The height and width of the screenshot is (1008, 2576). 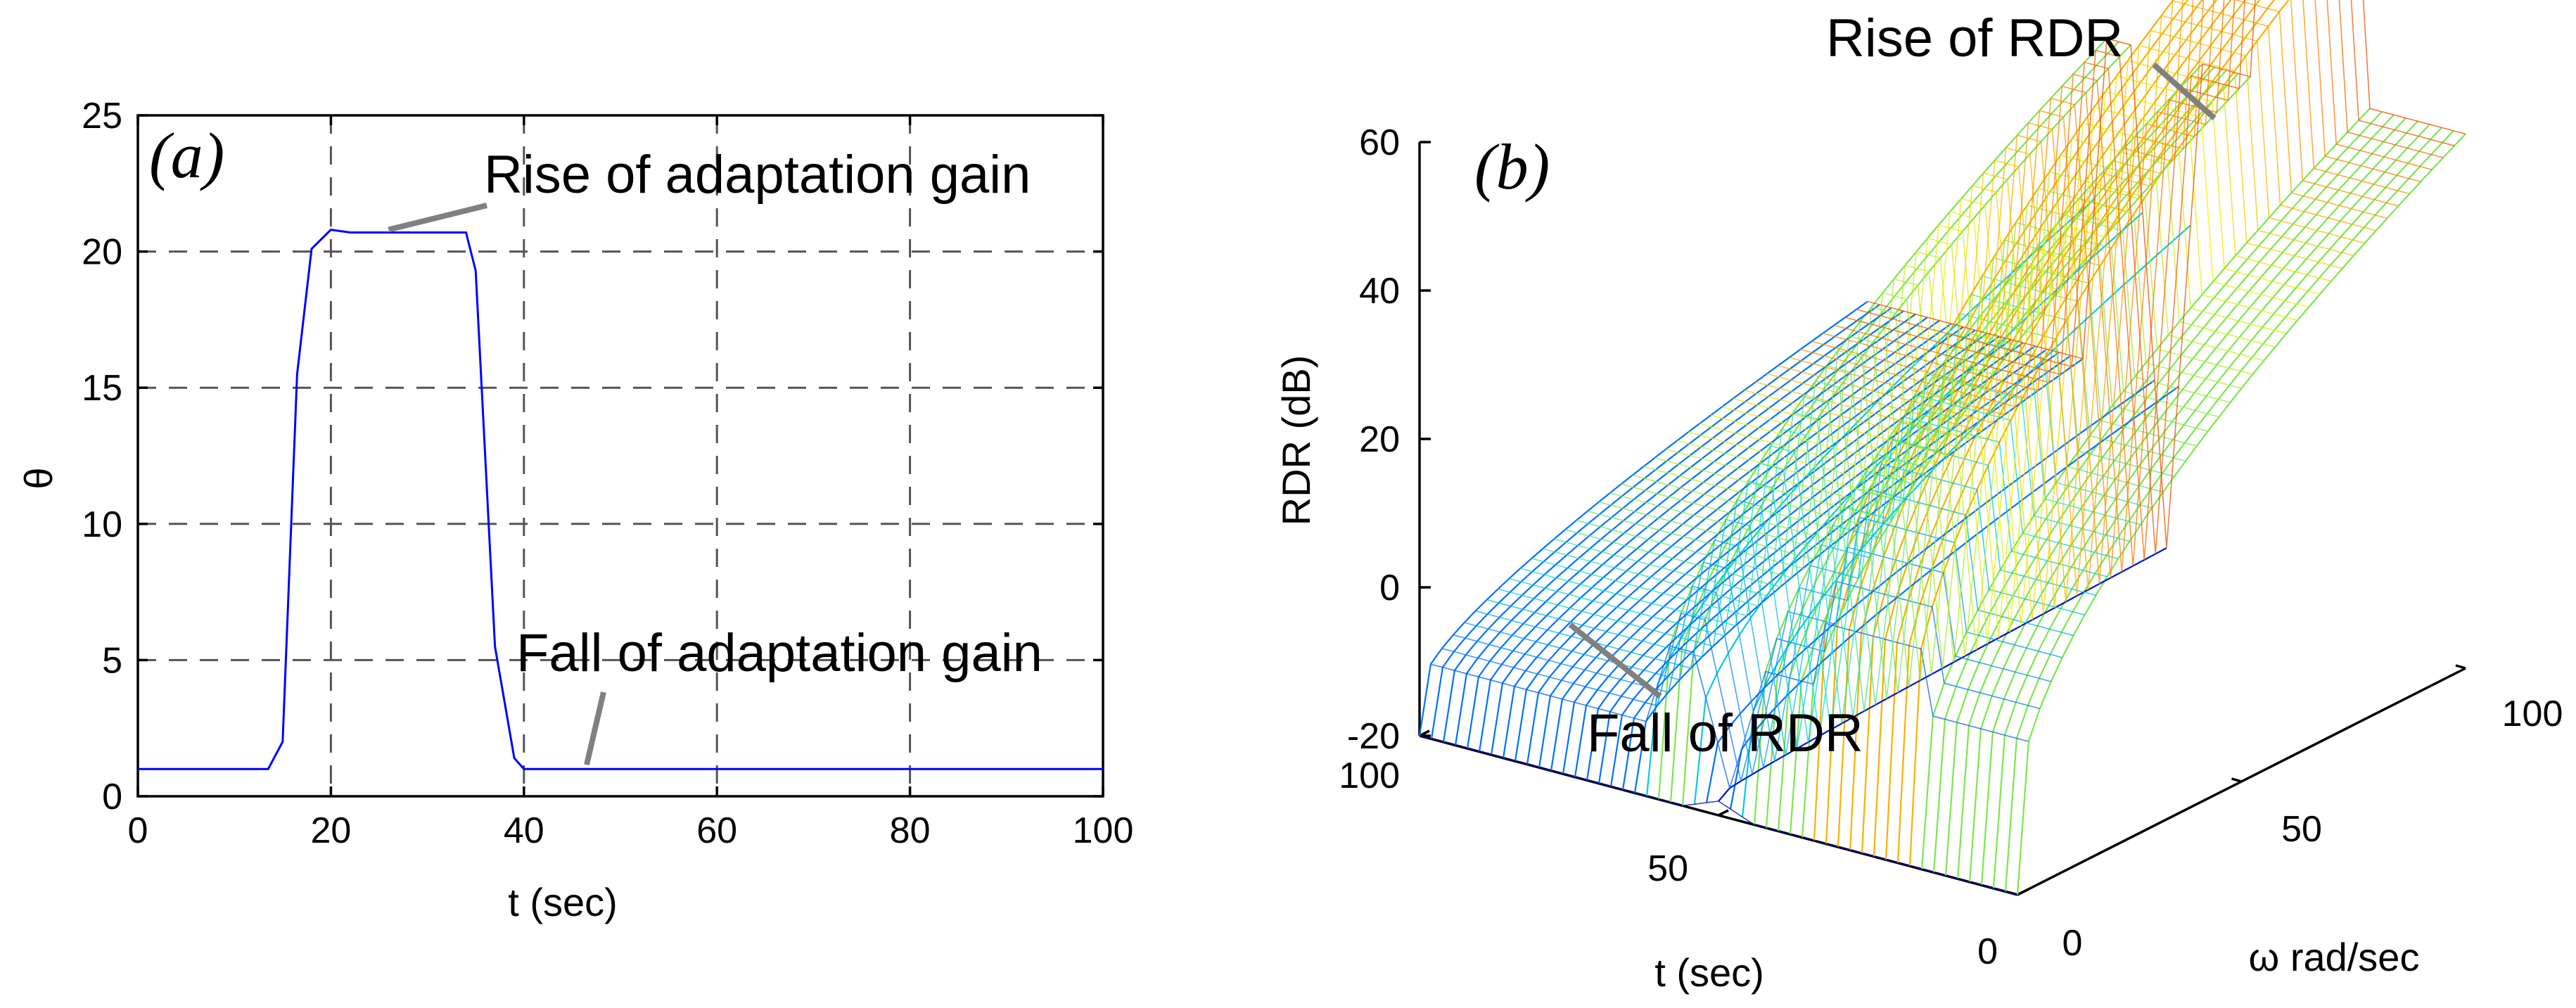 I want to click on b-panel-label: (b), so click(x=1512, y=167).